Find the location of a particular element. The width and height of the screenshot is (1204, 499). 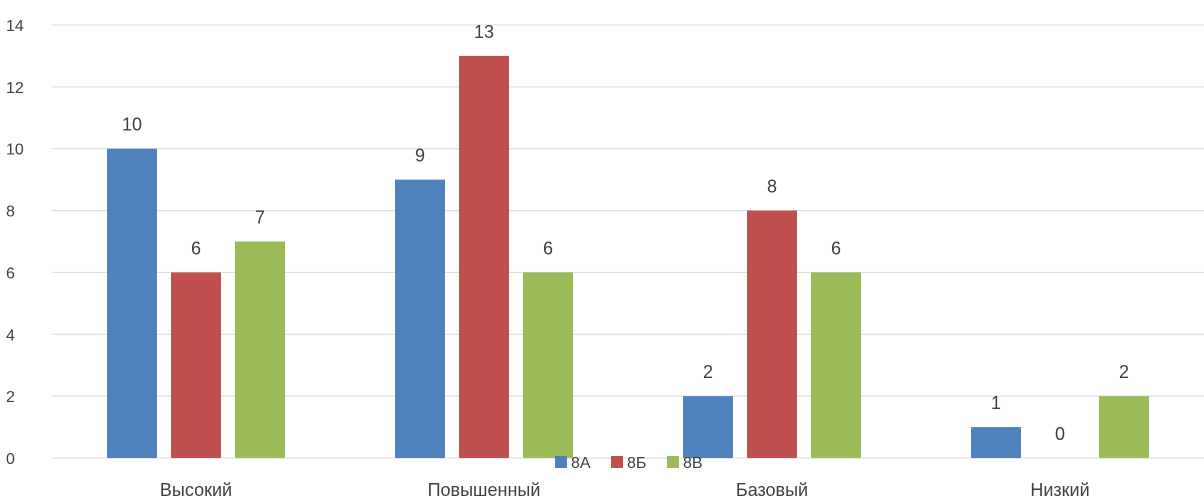

bar-8В-Базовый is located at coordinates (836, 365).